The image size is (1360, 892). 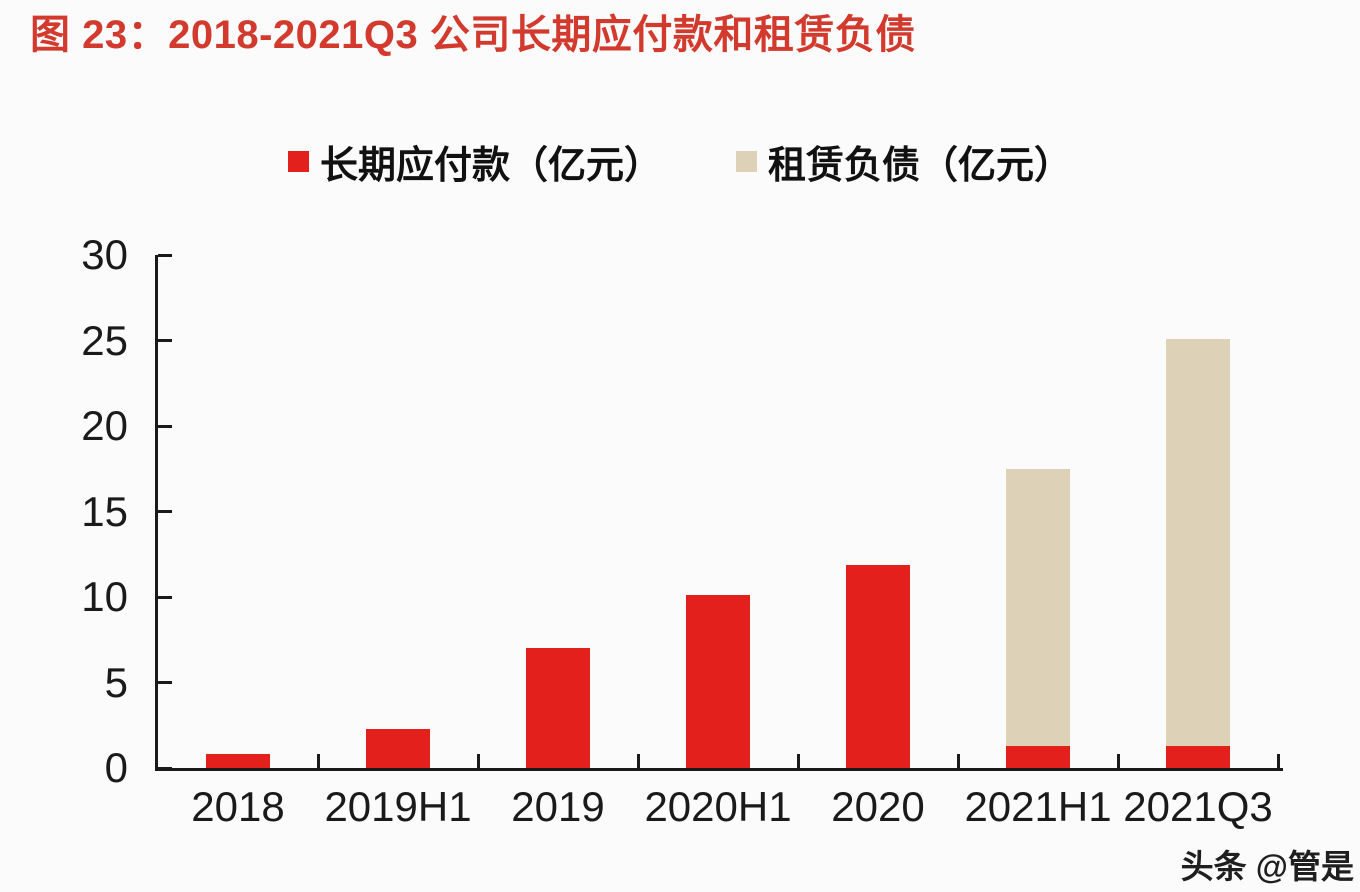 I want to click on y-tick-label: 20, so click(x=104, y=425).